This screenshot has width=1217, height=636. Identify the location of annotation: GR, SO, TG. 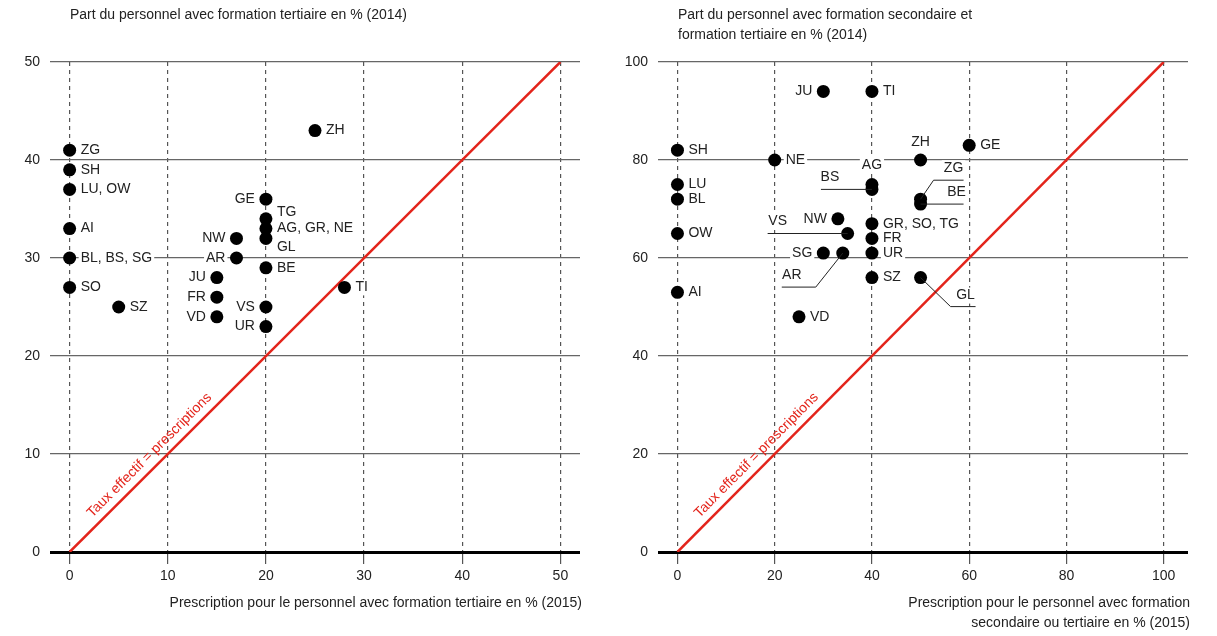
(920, 222).